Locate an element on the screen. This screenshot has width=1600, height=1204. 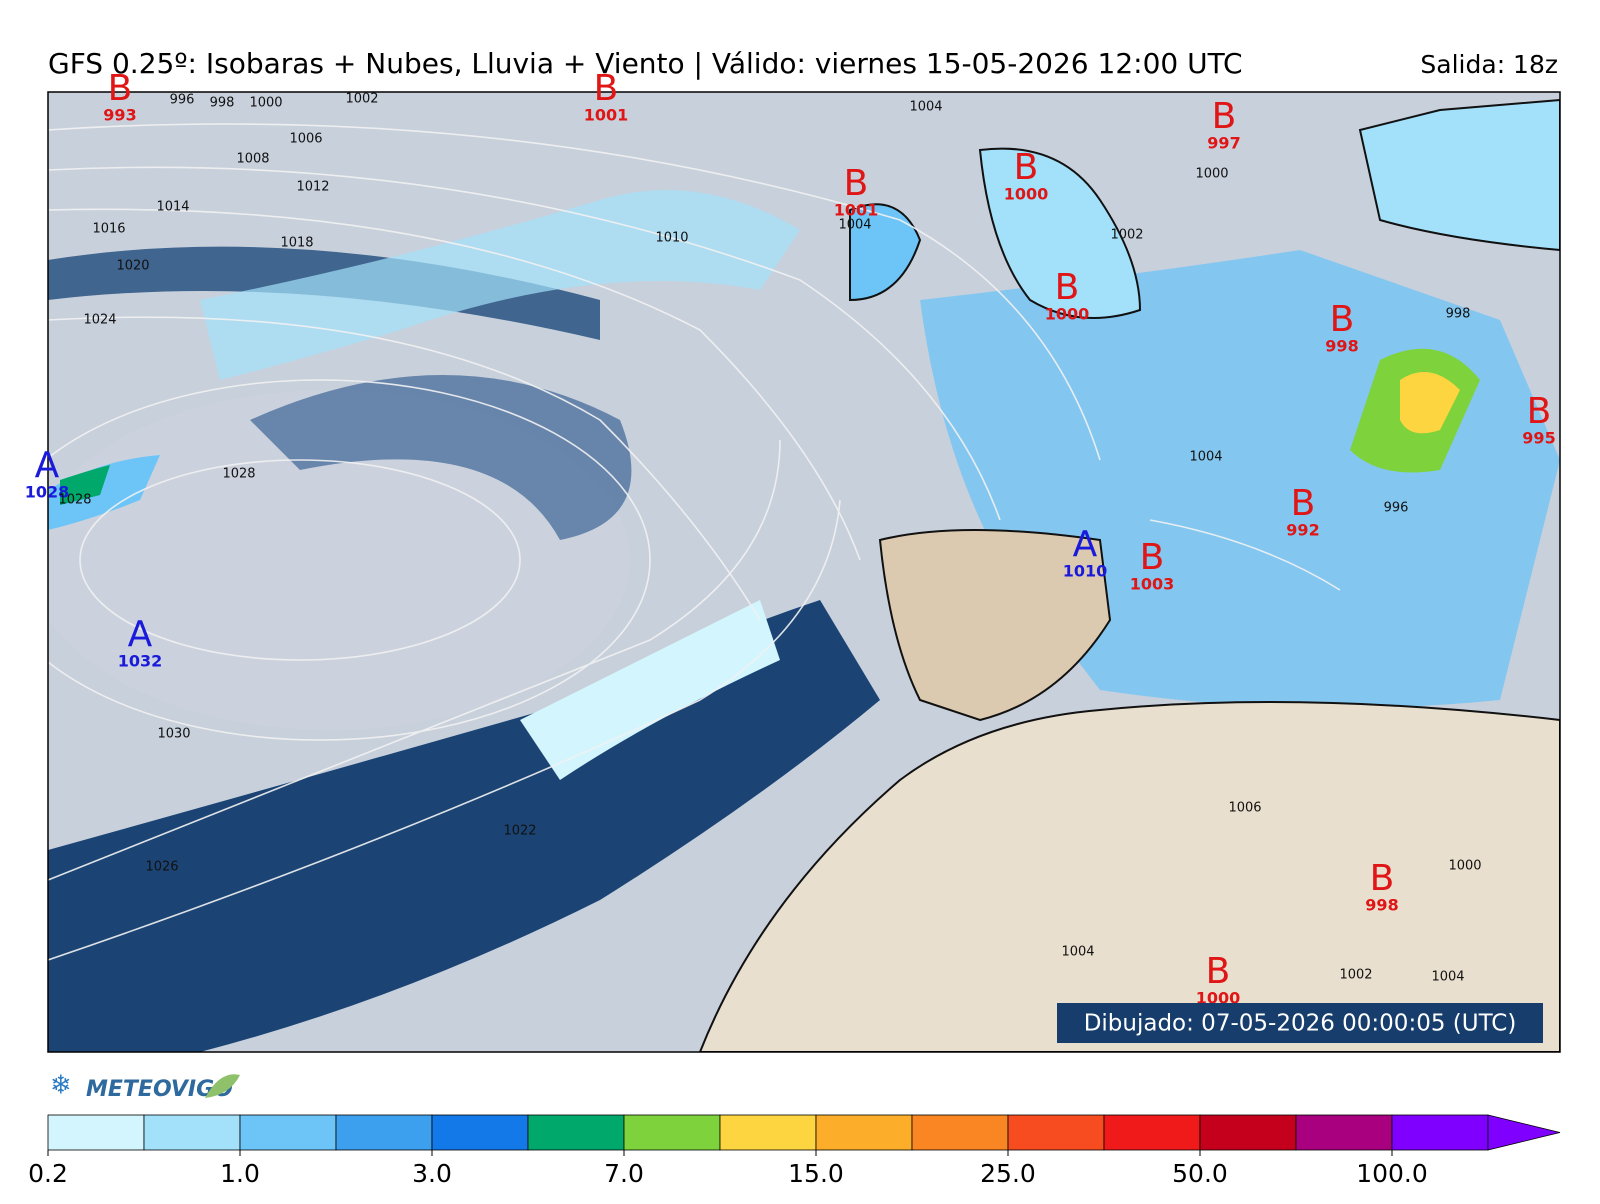
center-value: 997 is located at coordinates (1223, 143).